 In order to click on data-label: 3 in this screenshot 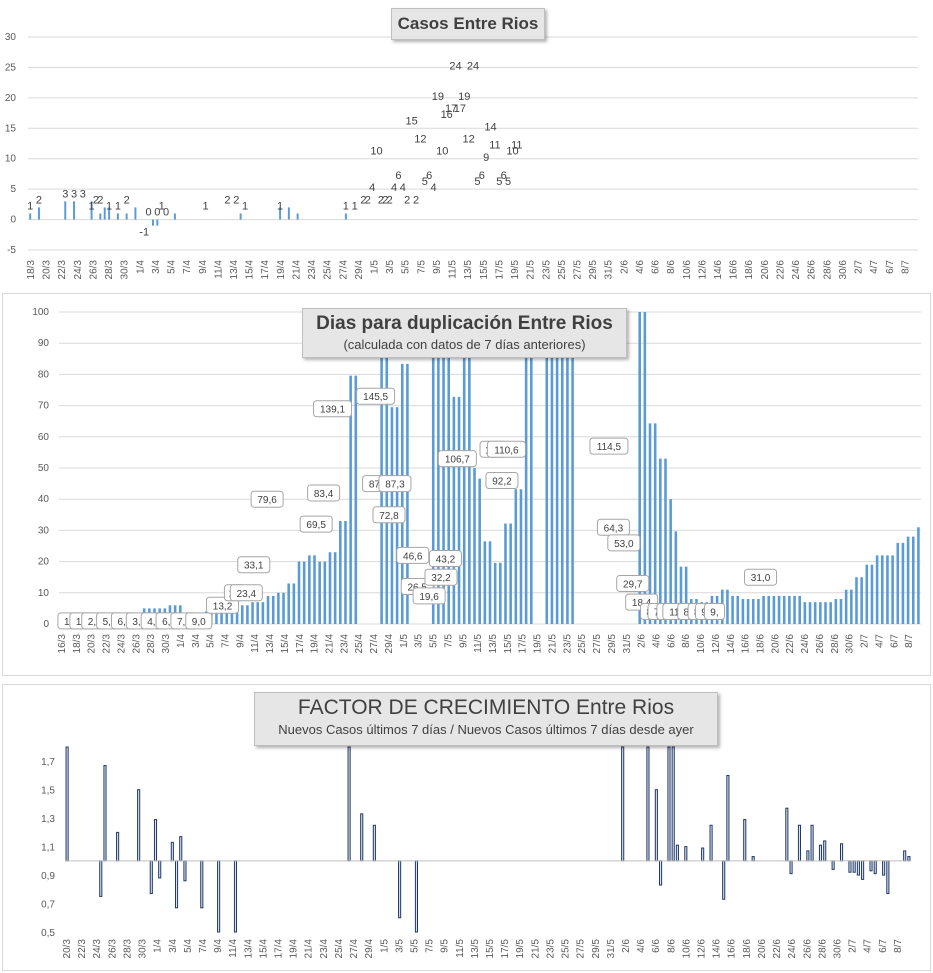, I will do `click(83, 194)`.